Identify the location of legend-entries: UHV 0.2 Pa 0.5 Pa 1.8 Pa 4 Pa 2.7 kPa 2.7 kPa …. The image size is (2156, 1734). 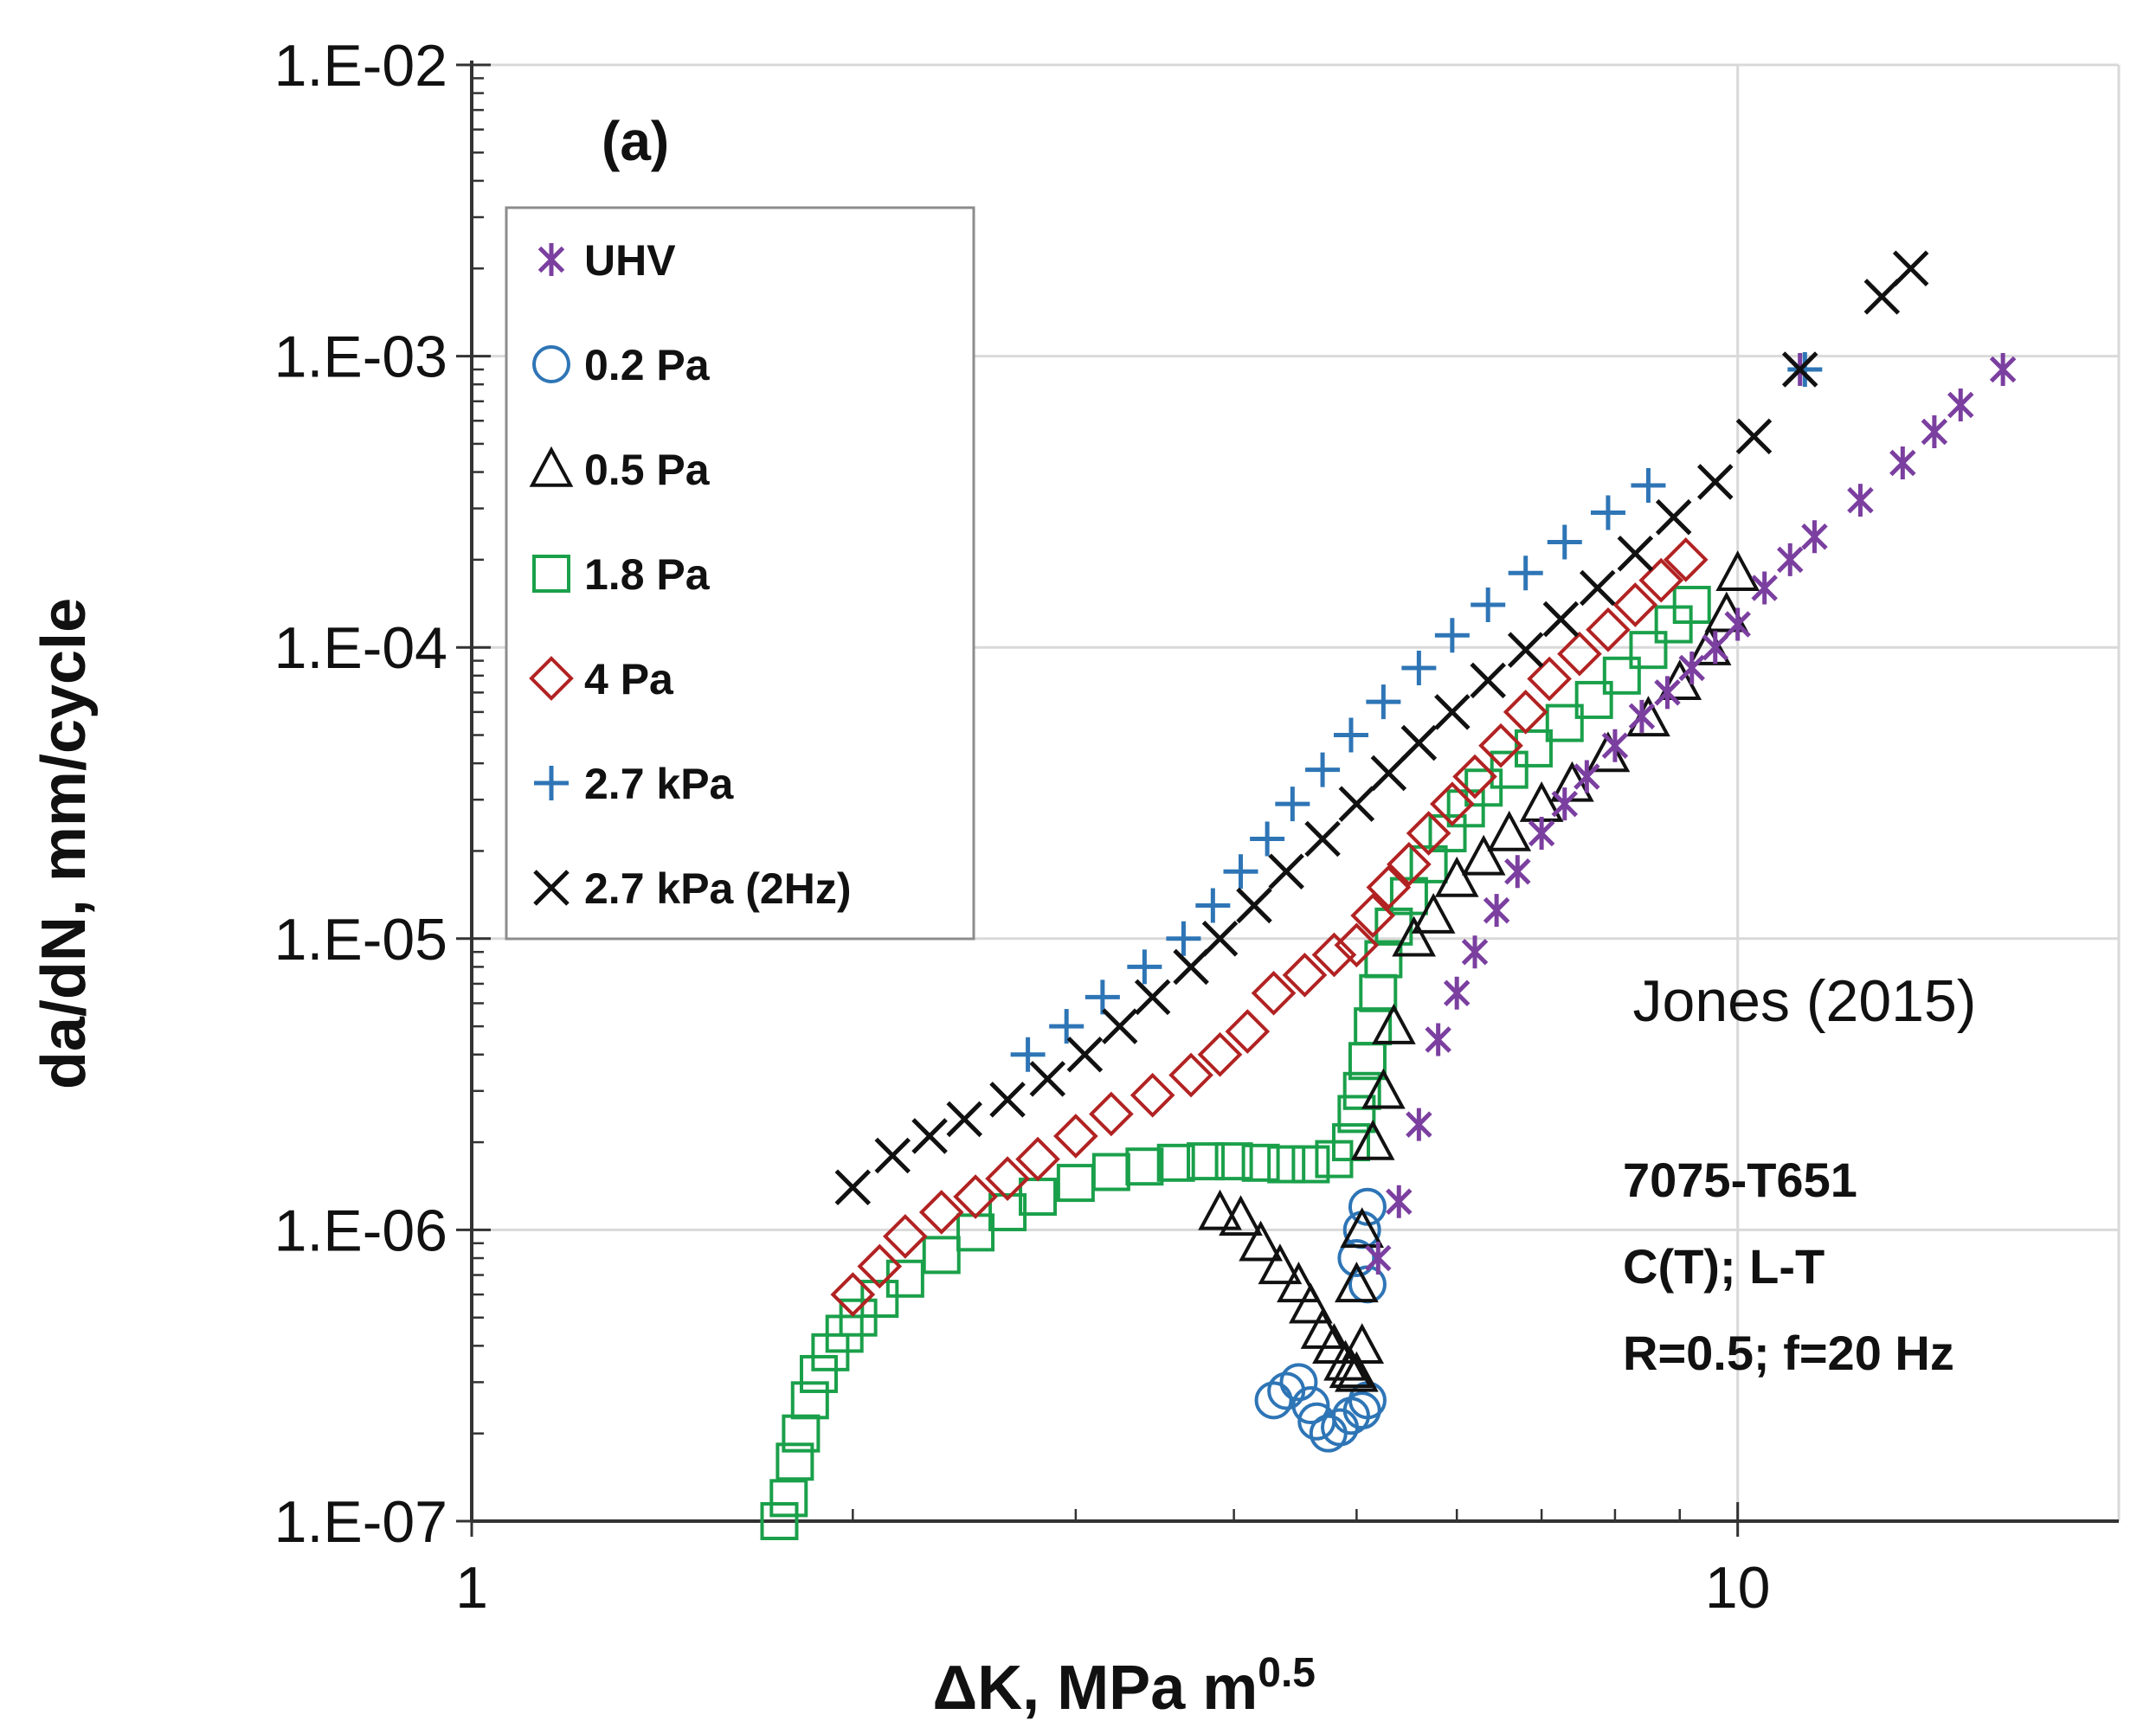
(690, 574).